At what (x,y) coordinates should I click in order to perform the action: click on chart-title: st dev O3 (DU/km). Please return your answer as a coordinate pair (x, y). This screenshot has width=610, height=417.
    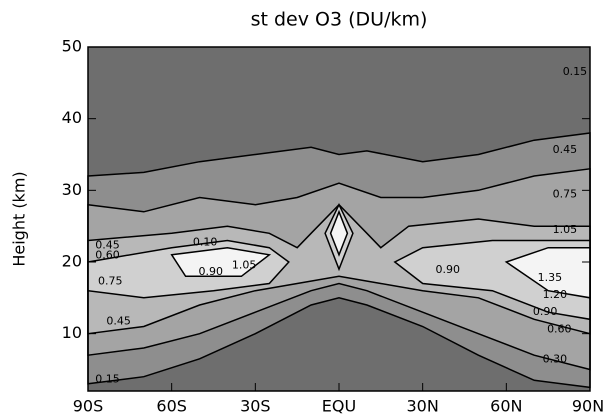
    Looking at the image, I should click on (339, 20).